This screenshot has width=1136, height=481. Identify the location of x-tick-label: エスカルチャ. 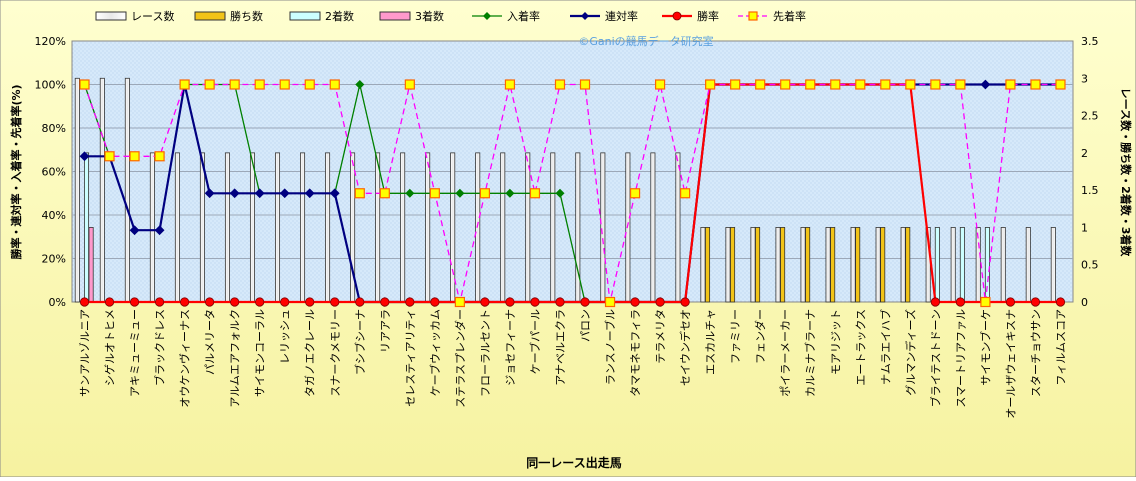
(710, 342).